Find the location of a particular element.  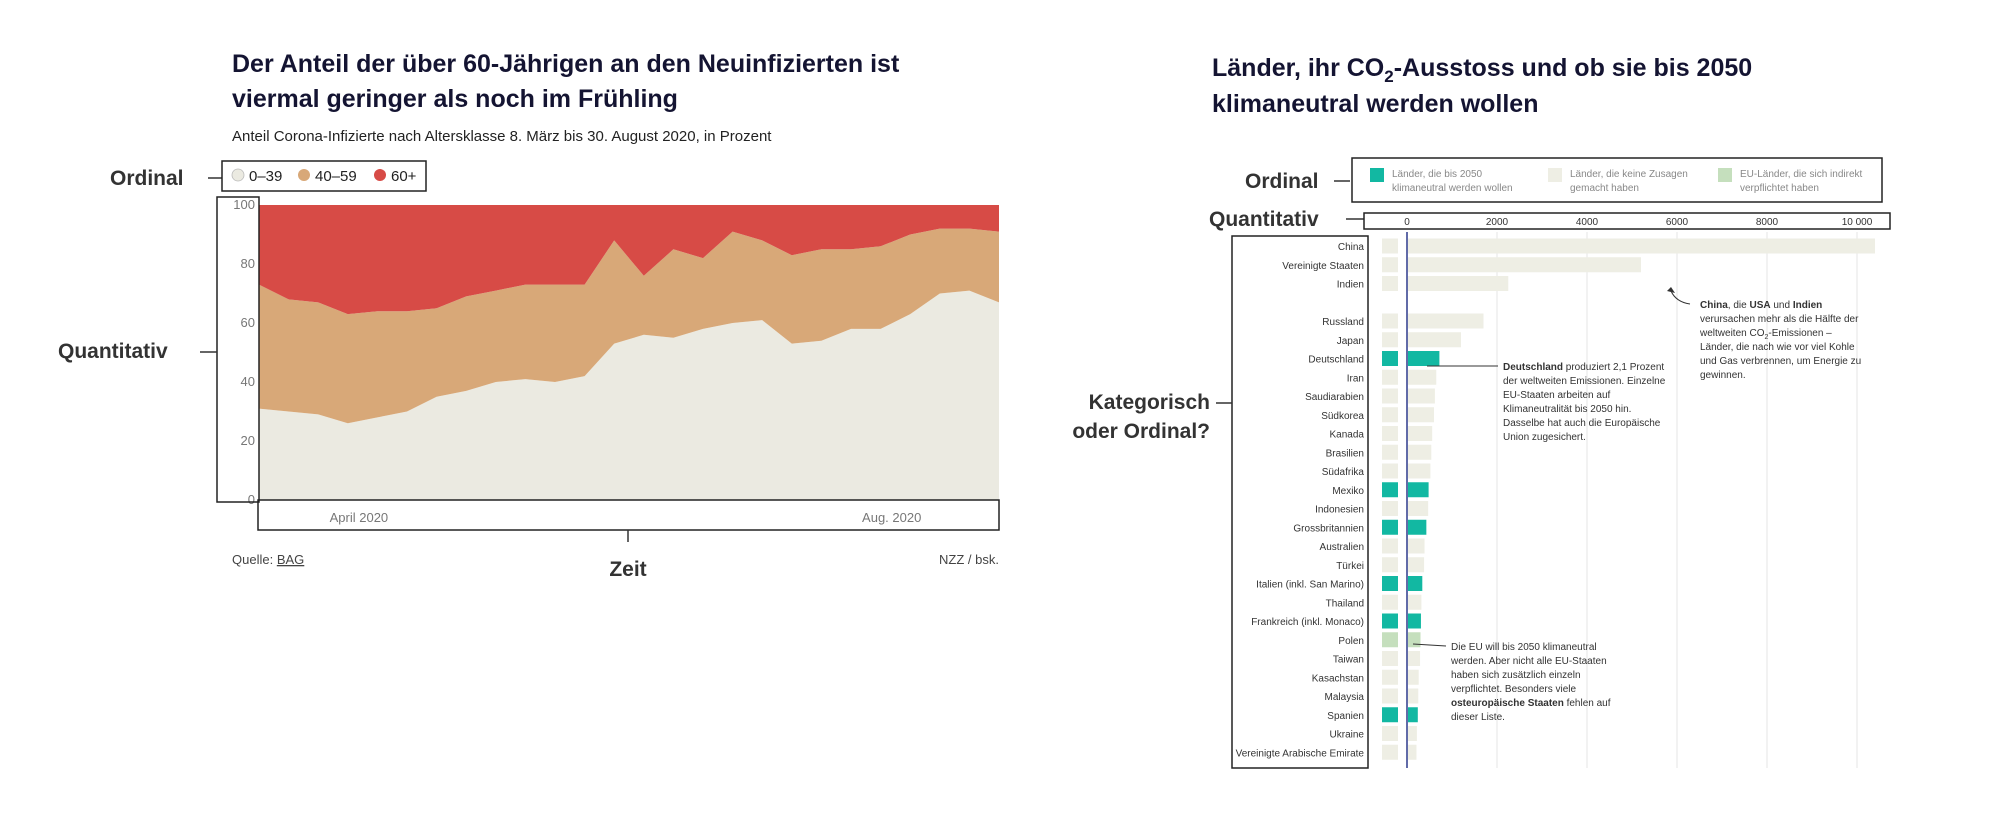

category-label: Kanada is located at coordinates (1347, 435).